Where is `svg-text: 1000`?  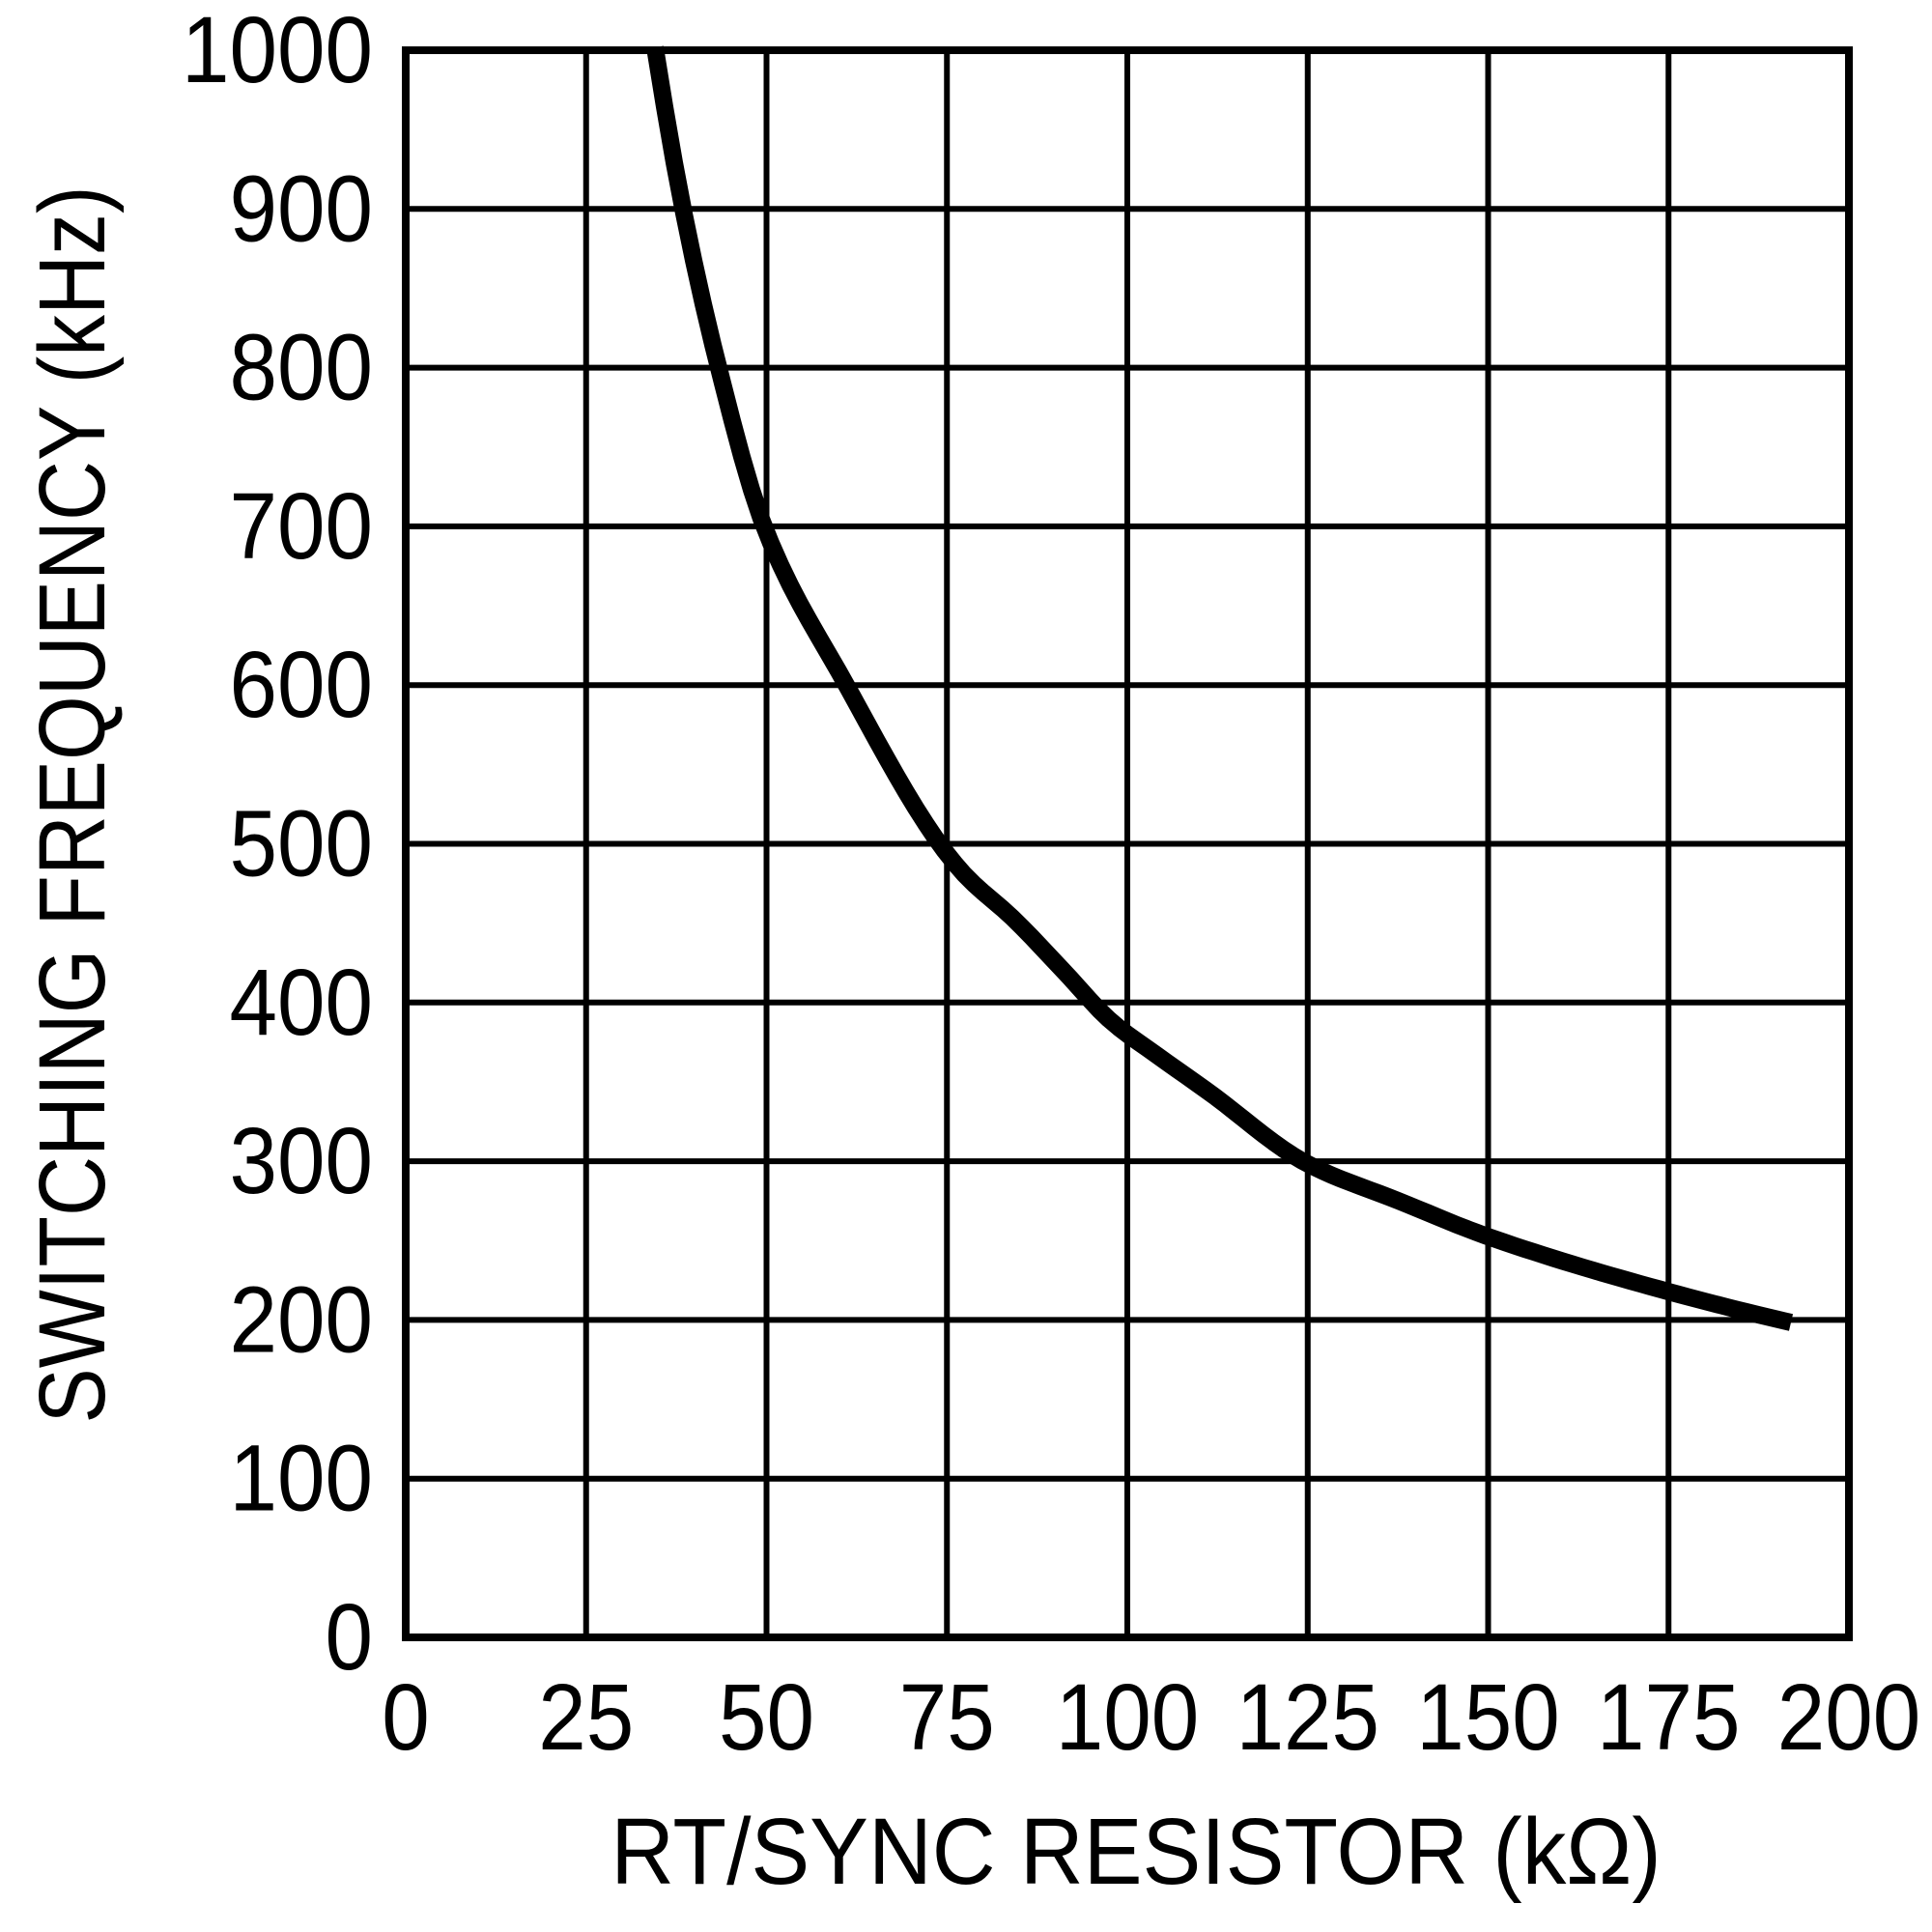
svg-text: 1000 is located at coordinates (277, 51).